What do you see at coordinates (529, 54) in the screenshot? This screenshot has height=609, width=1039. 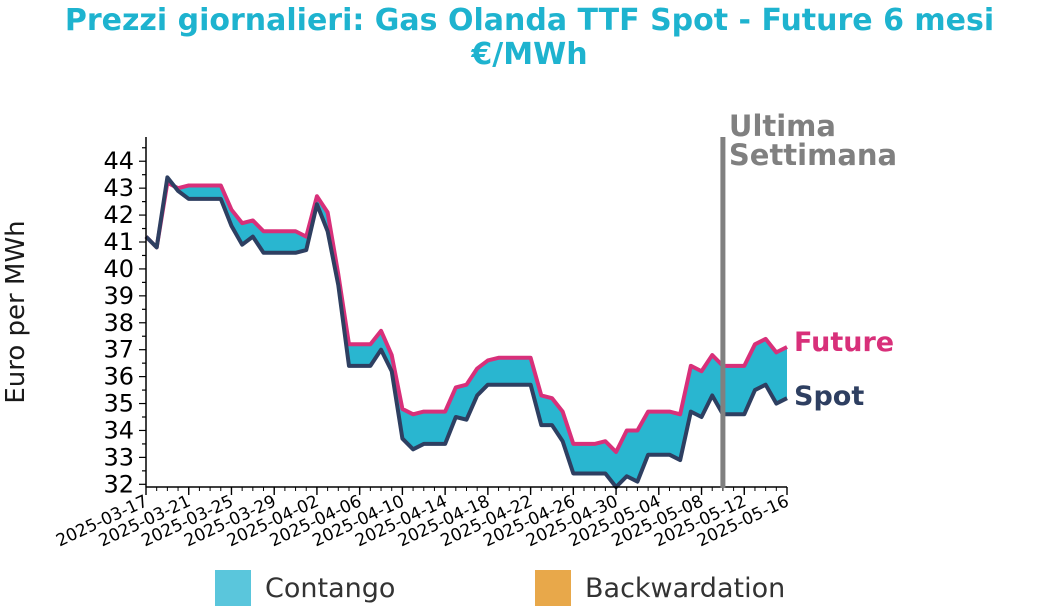 I see `chart-title-line2: €/MWh` at bounding box center [529, 54].